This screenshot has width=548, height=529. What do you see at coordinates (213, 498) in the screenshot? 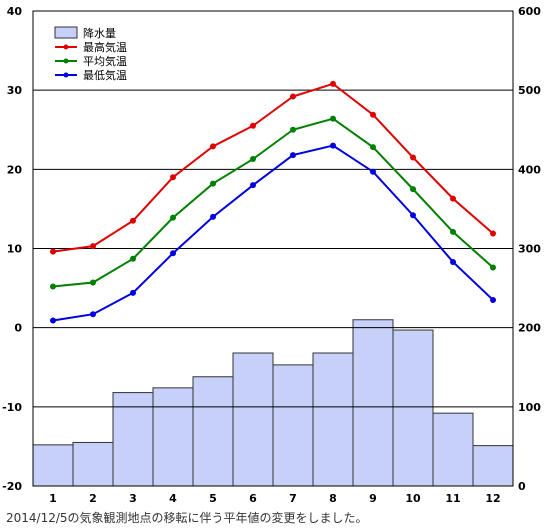
I see `x-axis-tick-label: 5` at bounding box center [213, 498].